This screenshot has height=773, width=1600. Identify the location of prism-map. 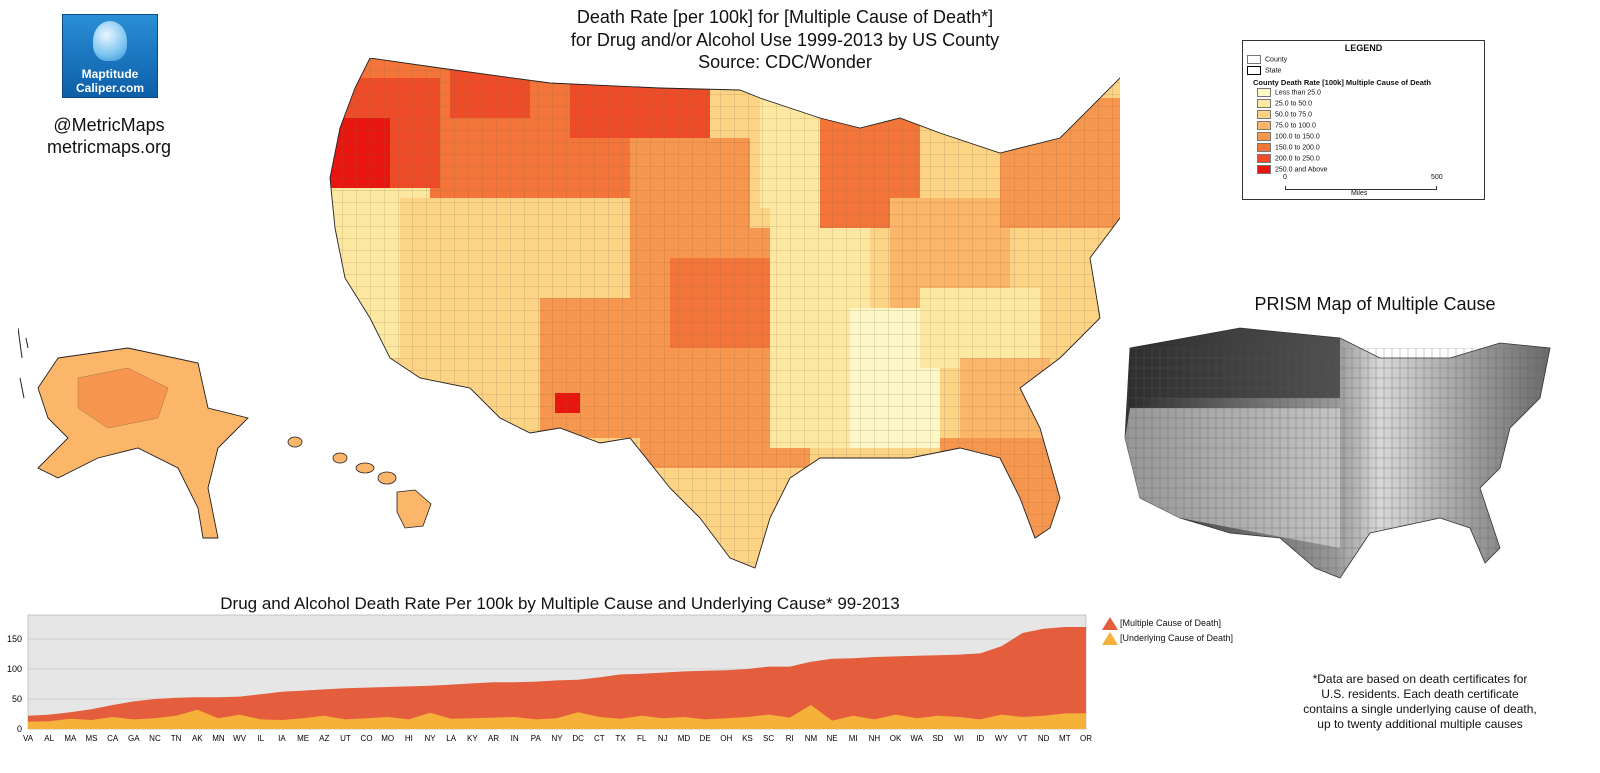
(1337, 453).